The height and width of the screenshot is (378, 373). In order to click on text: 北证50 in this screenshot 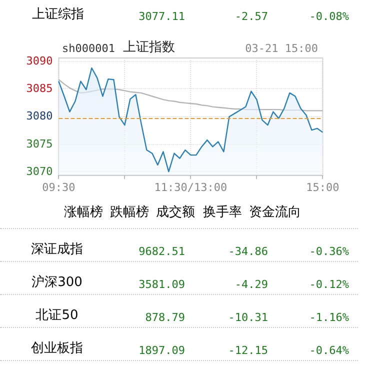, I will do `click(57, 316)`.